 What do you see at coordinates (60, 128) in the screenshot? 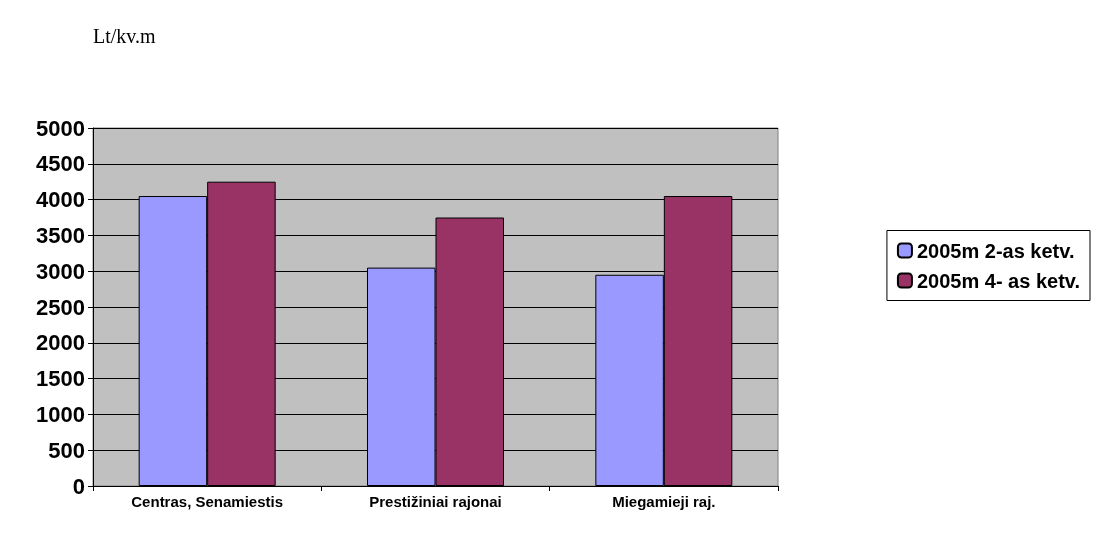
I see `y-tick-label: 5000` at bounding box center [60, 128].